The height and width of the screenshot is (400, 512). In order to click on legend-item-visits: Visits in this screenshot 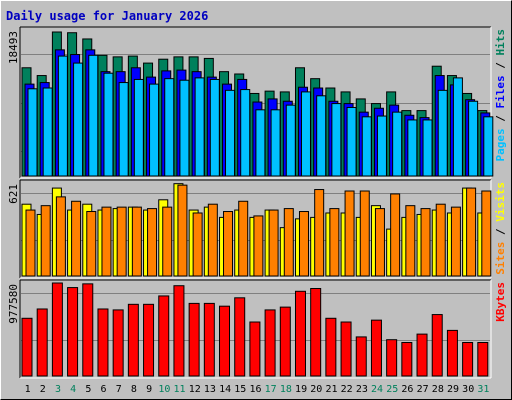, I will do `click(500, 205)`.